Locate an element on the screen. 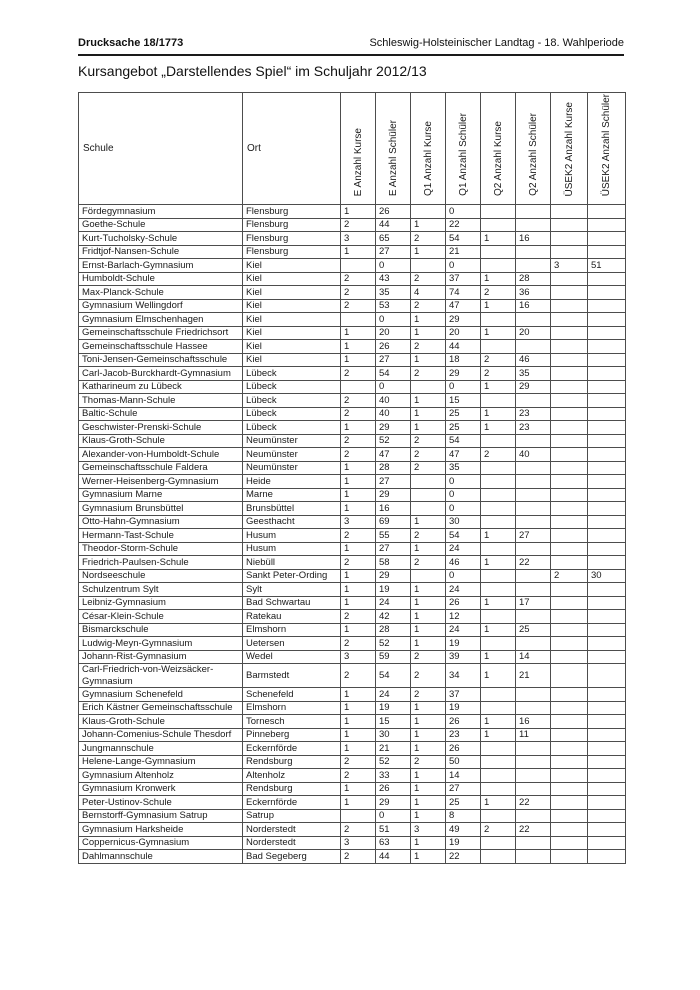  table-row: Gemeinschaftsschule Hassee Kiel 1 26 2 44 is located at coordinates (352, 346).